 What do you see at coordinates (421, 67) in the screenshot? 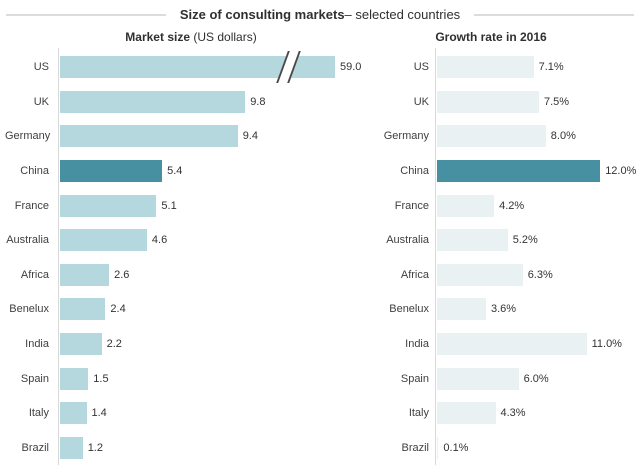
I see `category-label-us: US` at bounding box center [421, 67].